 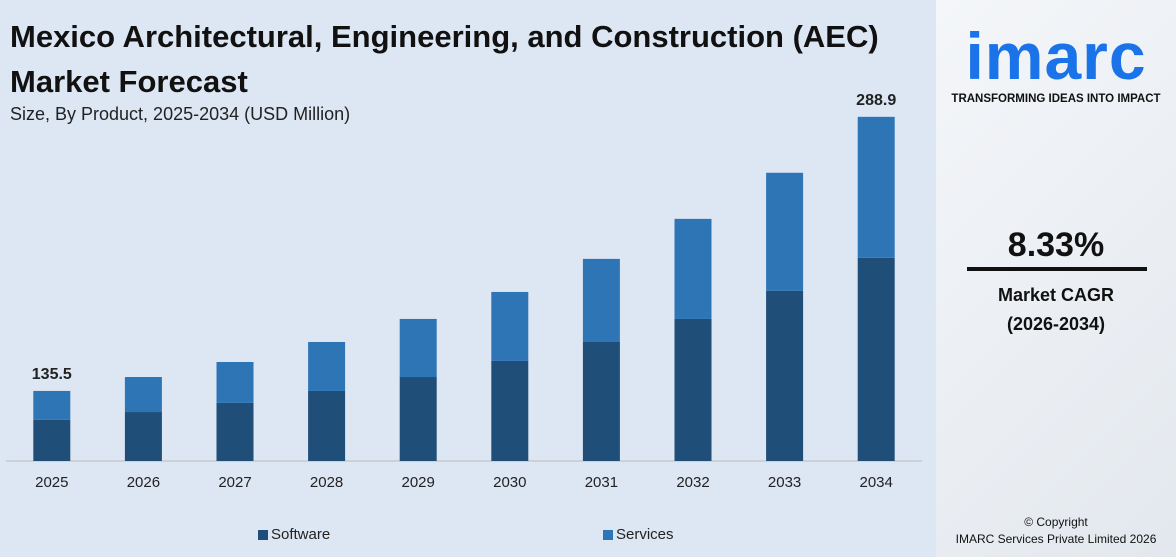 What do you see at coordinates (645, 534) in the screenshot?
I see `legend-label: Services` at bounding box center [645, 534].